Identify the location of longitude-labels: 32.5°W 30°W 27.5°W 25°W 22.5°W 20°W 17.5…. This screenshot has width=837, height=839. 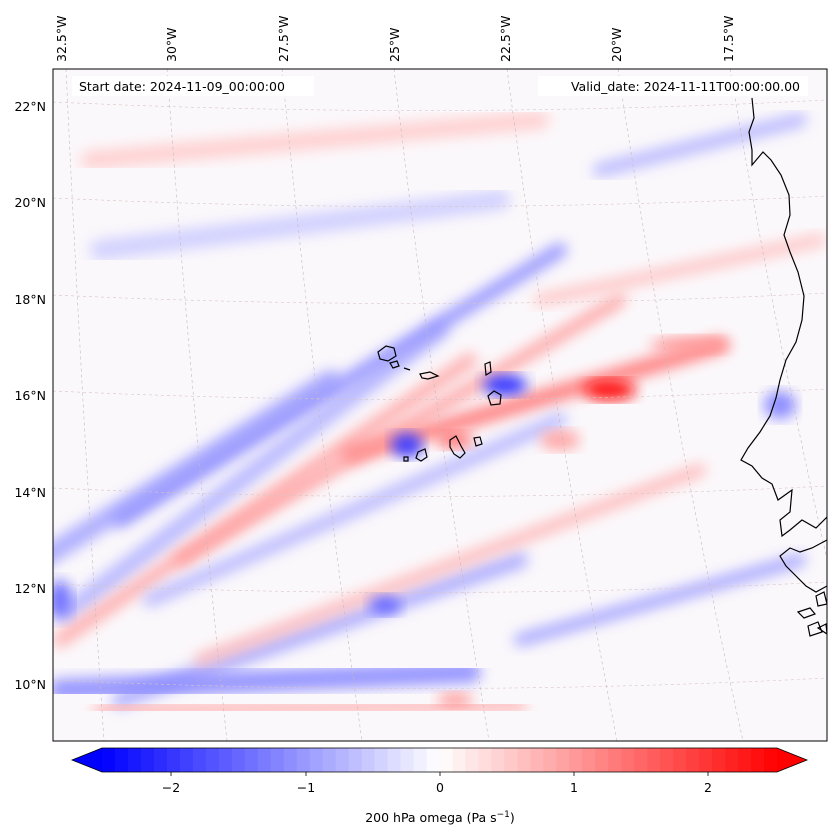
(395, 39).